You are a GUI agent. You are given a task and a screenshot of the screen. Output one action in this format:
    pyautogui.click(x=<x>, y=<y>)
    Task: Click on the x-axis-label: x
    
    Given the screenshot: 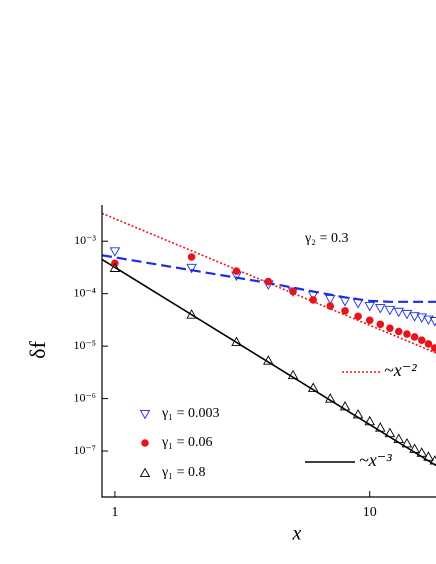 What is the action you would take?
    pyautogui.click(x=297, y=534)
    